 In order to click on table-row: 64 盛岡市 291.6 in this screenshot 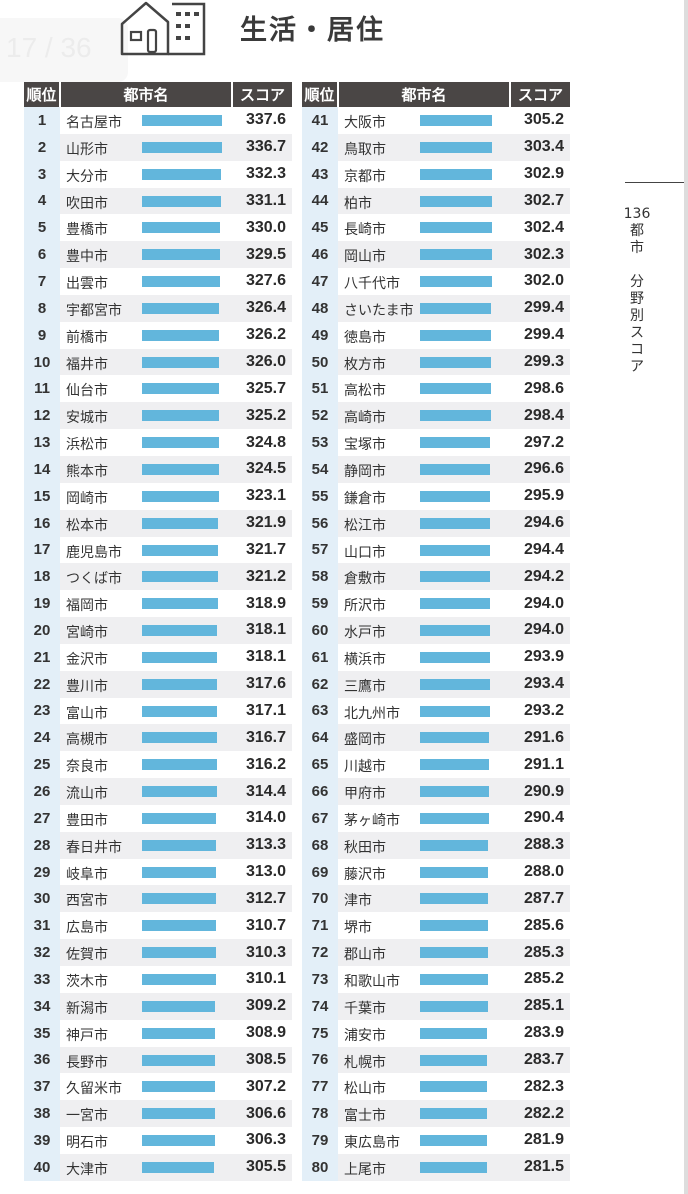, I will do `click(436, 738)`.